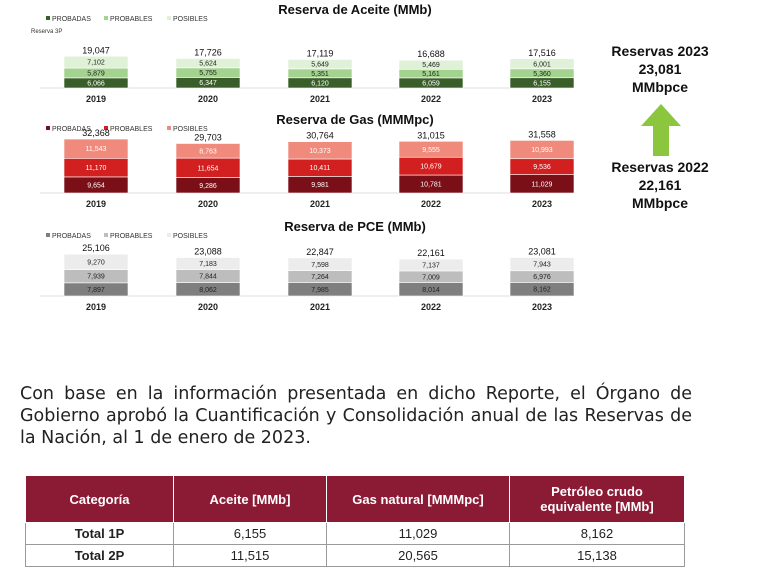  What do you see at coordinates (542, 53) in the screenshot?
I see `aceite-total-2023: 17,516` at bounding box center [542, 53].